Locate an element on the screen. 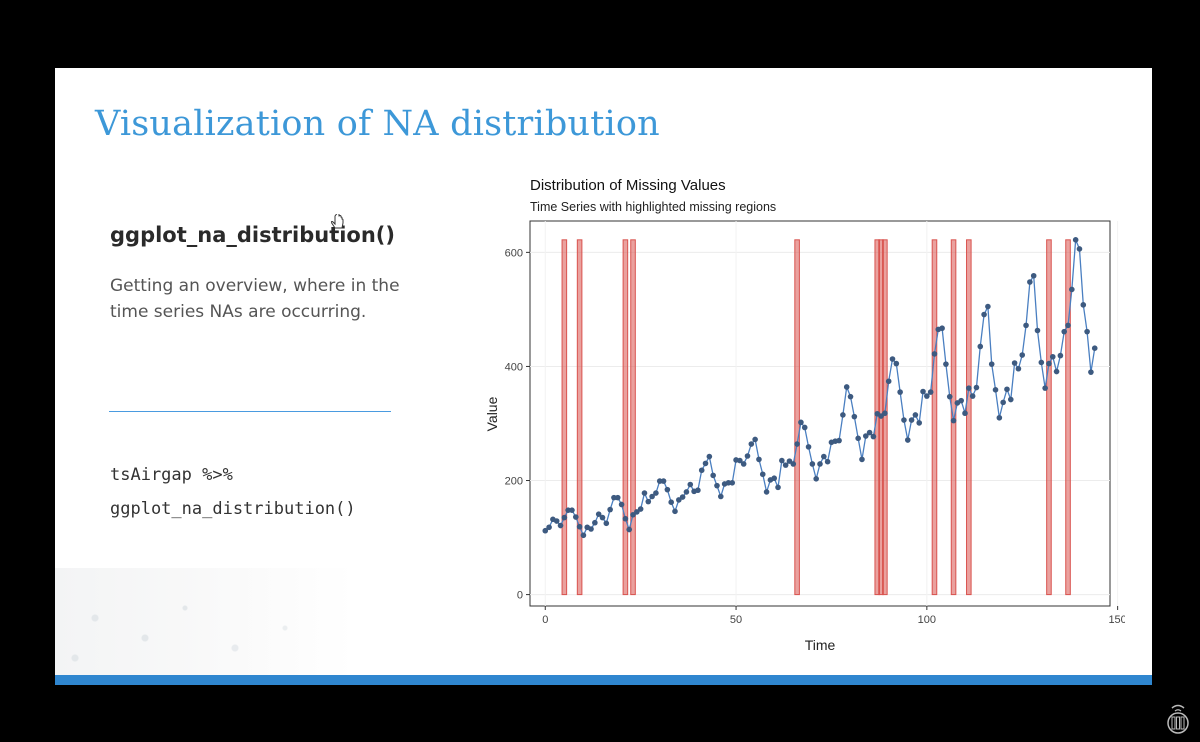  x-tick-label: 150 is located at coordinates (1116, 620).